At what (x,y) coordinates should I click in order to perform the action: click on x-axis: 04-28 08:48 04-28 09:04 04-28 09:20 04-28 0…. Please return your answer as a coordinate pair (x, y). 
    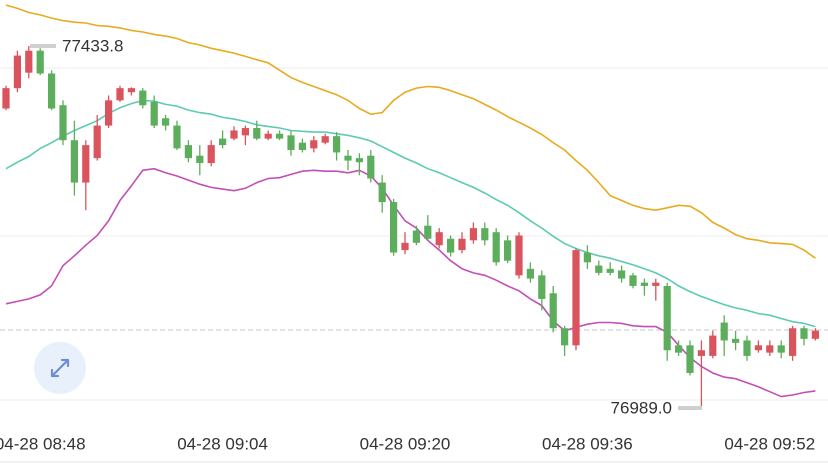
    Looking at the image, I should click on (407, 443).